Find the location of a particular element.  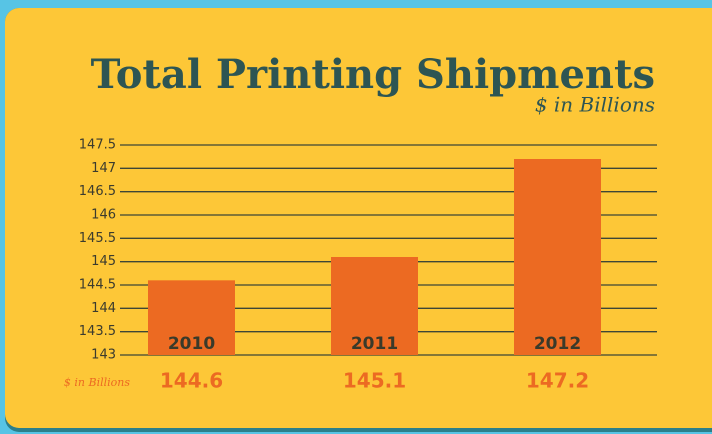

y-tick-label: 143.5 is located at coordinates (97, 331).